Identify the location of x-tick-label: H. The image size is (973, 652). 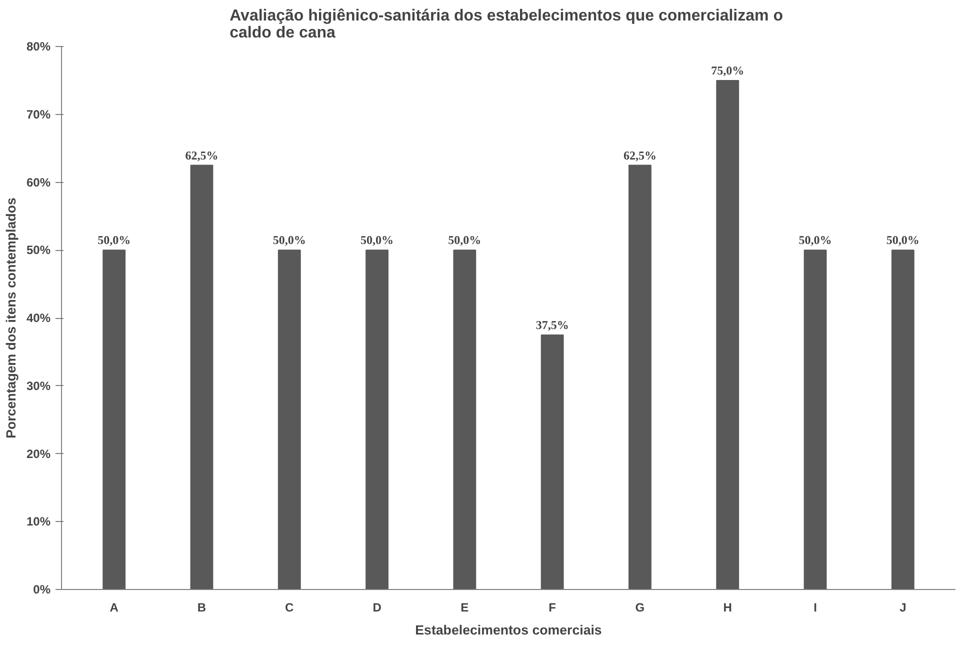
(727, 607).